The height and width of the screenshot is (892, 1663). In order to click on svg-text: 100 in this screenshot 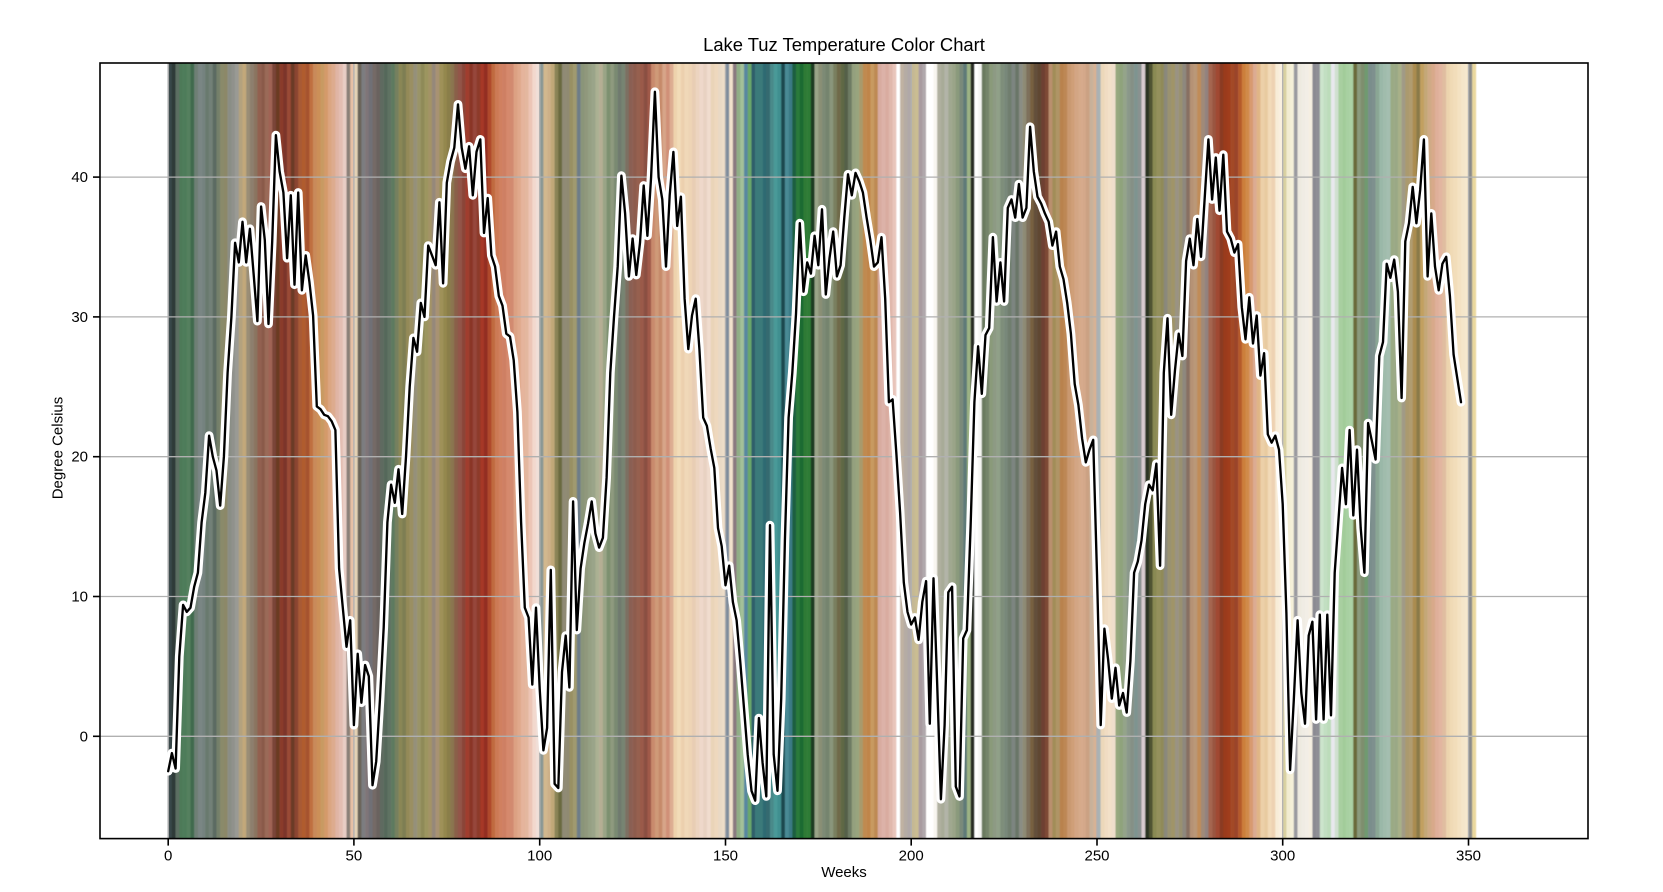, I will do `click(539, 856)`.